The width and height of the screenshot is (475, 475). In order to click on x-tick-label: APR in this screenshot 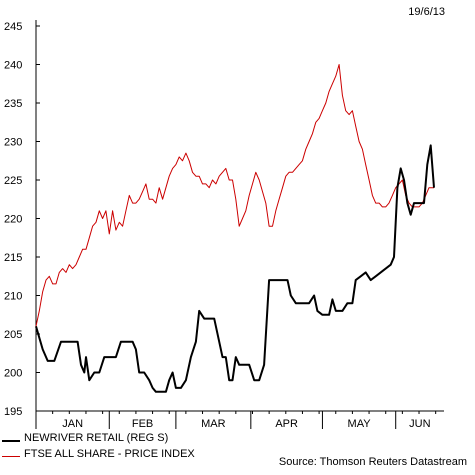, I will do `click(286, 424)`.